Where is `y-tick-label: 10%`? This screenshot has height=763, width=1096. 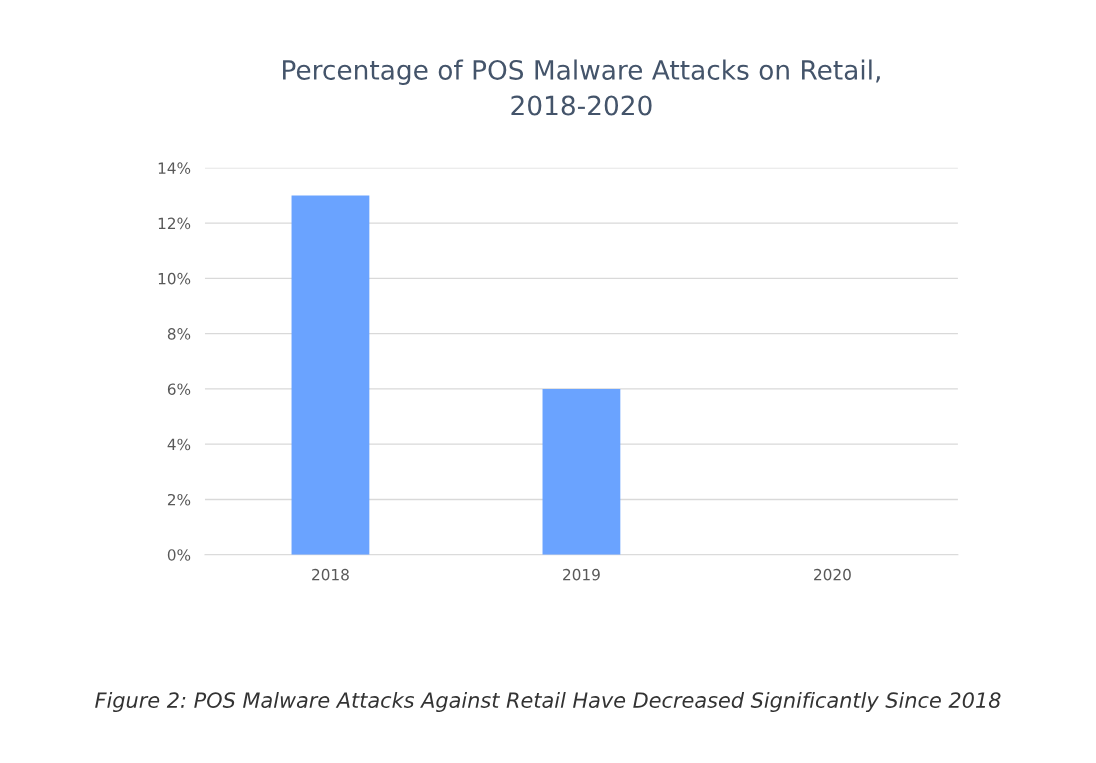
y-tick-label: 10% is located at coordinates (174, 278).